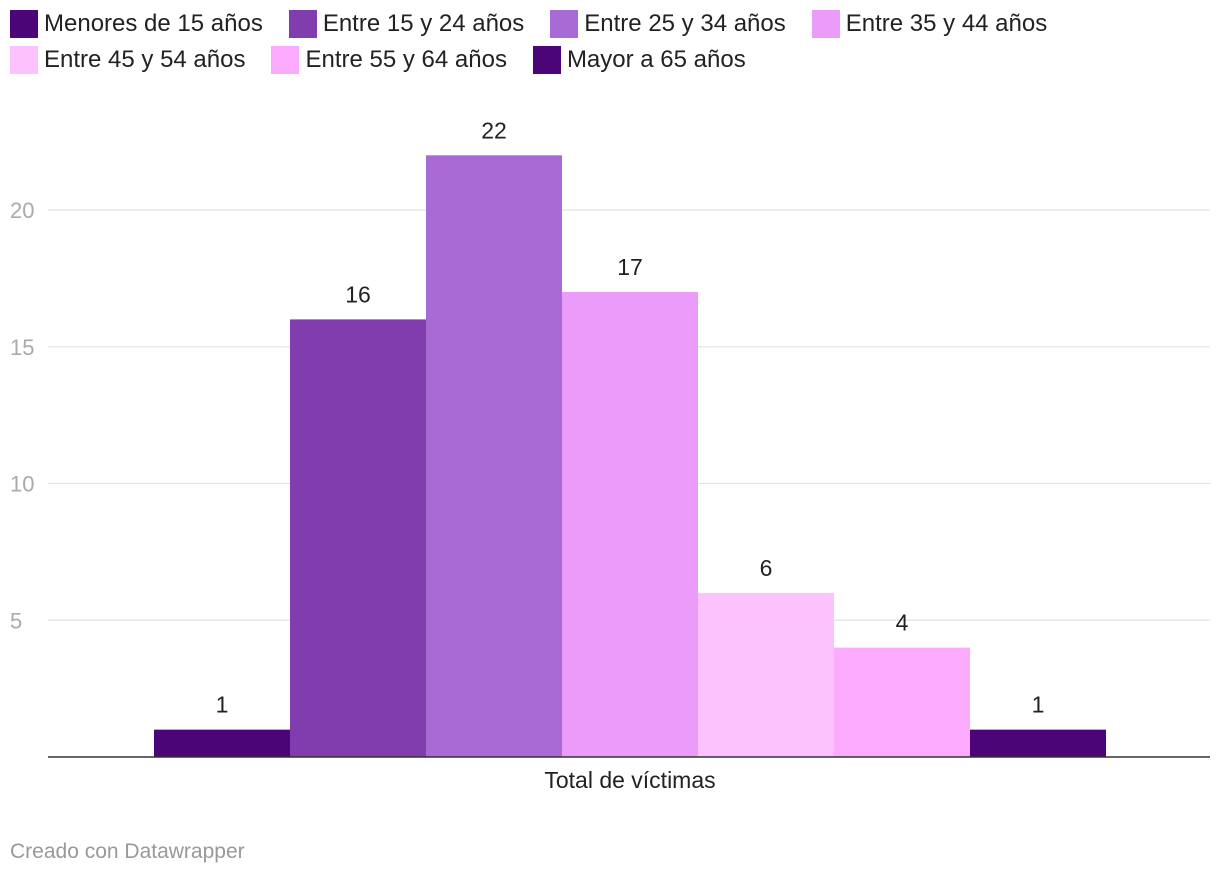 The width and height of the screenshot is (1220, 878). I want to click on legend-item: Mayor a 65 años, so click(639, 60).